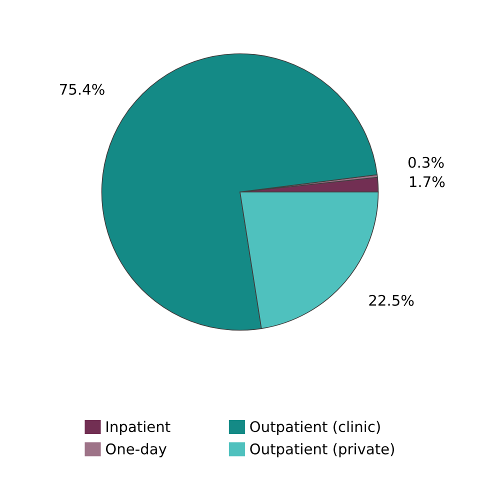  I want to click on data-label: 22.5%, so click(391, 300).